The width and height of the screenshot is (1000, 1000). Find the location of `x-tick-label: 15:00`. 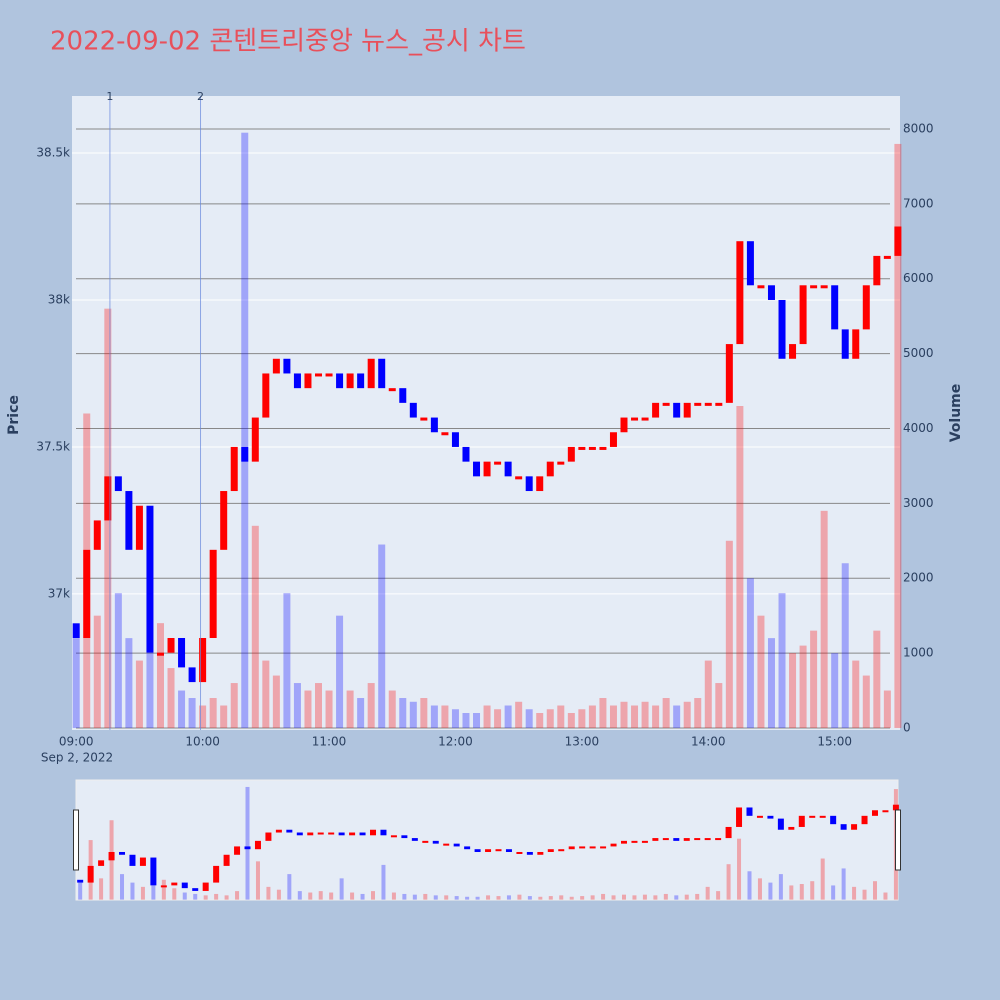

x-tick-label: 15:00 is located at coordinates (834, 742).